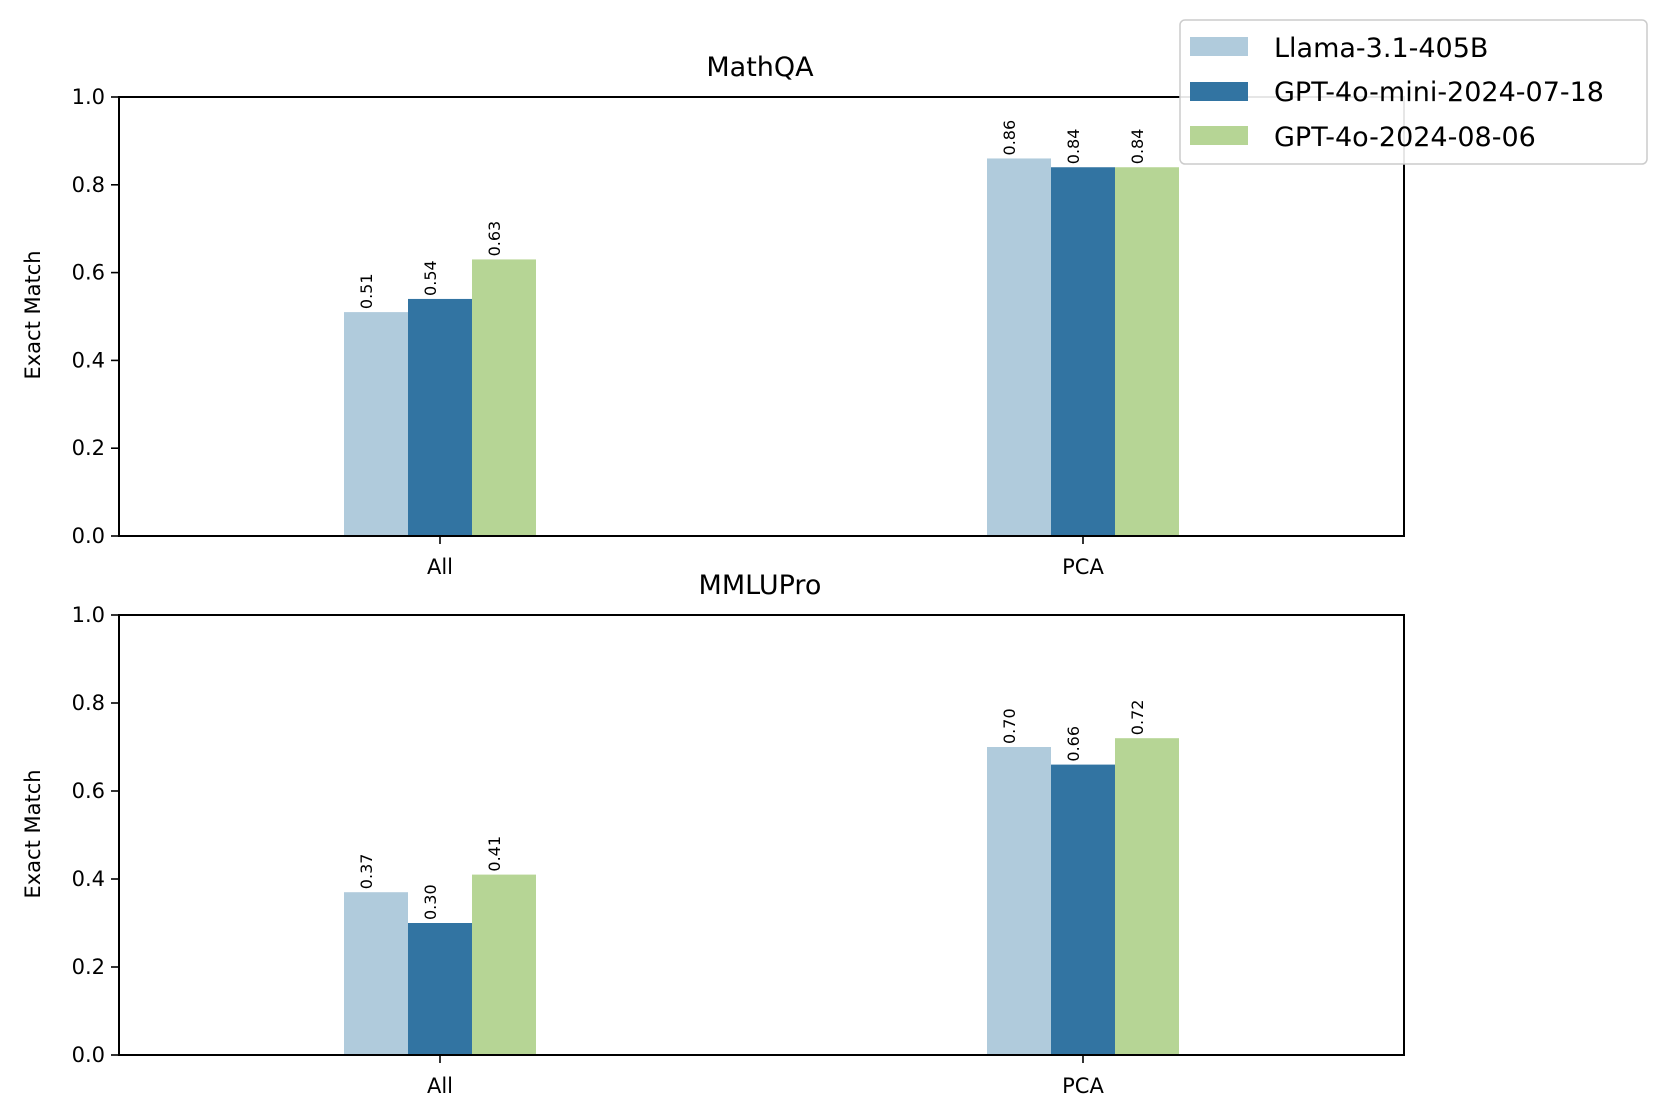 The image size is (1659, 1115). What do you see at coordinates (752, 810) in the screenshot?
I see `bar-labels: 0.37 0.70 0.30 0.66 0.41 0.72` at bounding box center [752, 810].